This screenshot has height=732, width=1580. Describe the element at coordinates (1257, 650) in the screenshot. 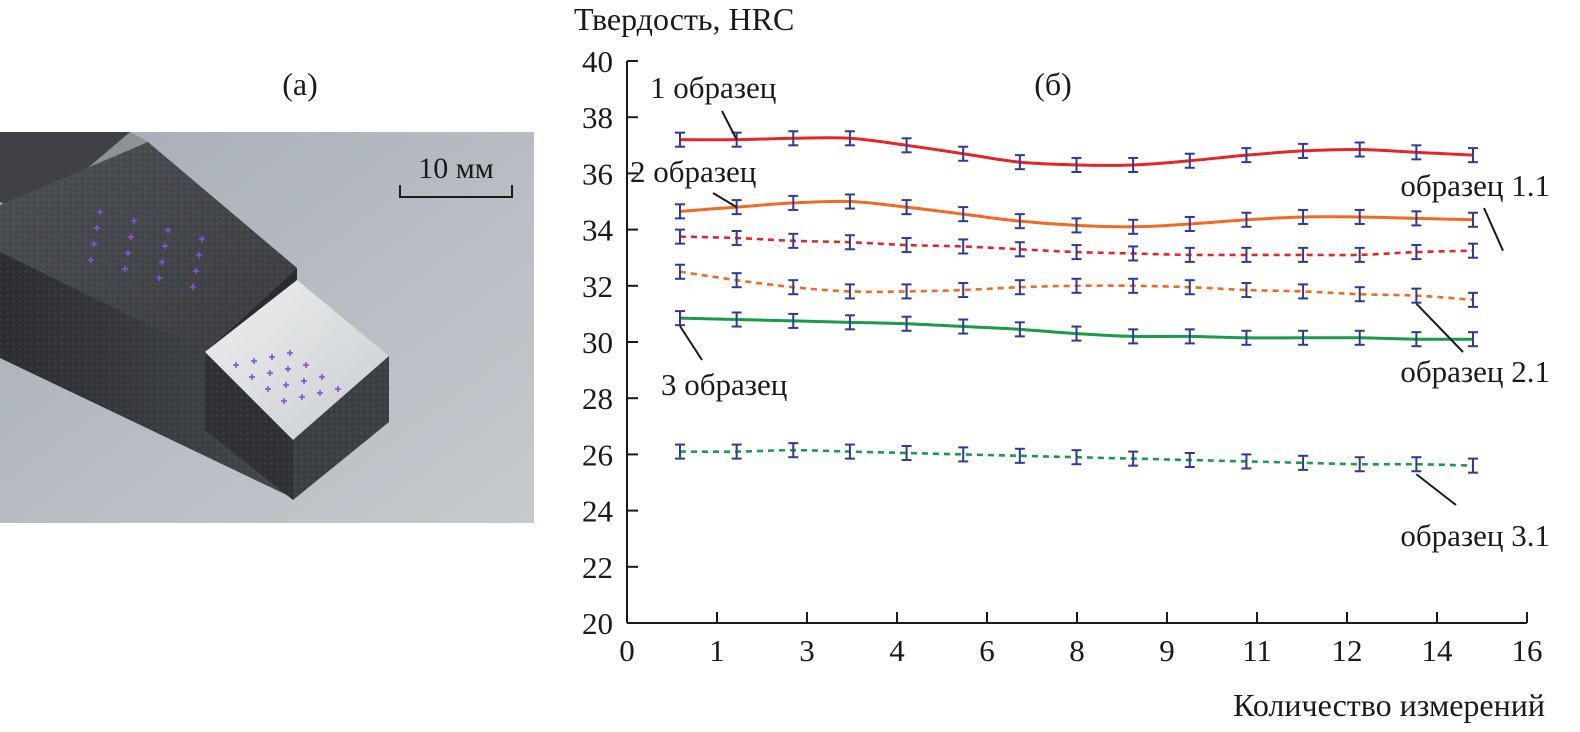

I see `x-tick-label: 11` at that location.